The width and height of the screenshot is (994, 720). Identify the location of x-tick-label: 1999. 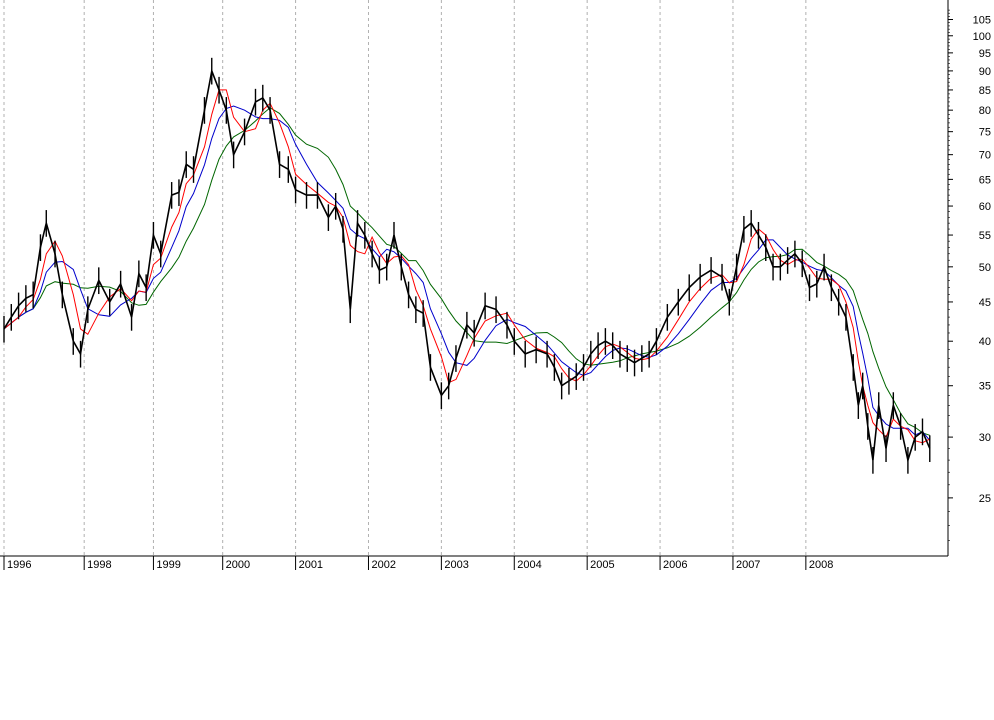
(168, 565).